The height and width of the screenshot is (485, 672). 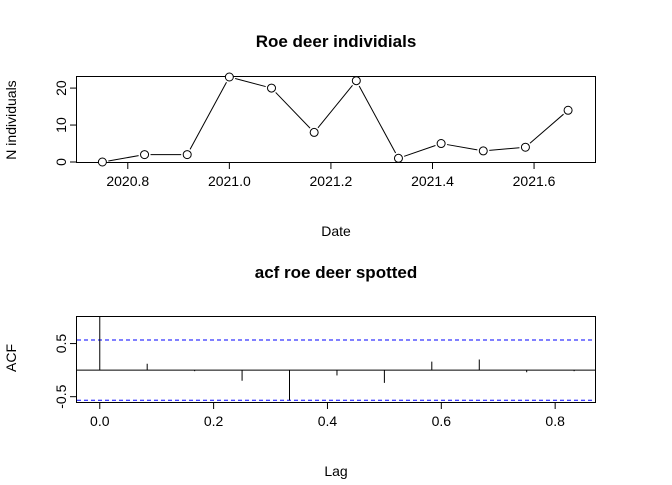 I want to click on x-axis-label-deer: Date, so click(x=336, y=231).